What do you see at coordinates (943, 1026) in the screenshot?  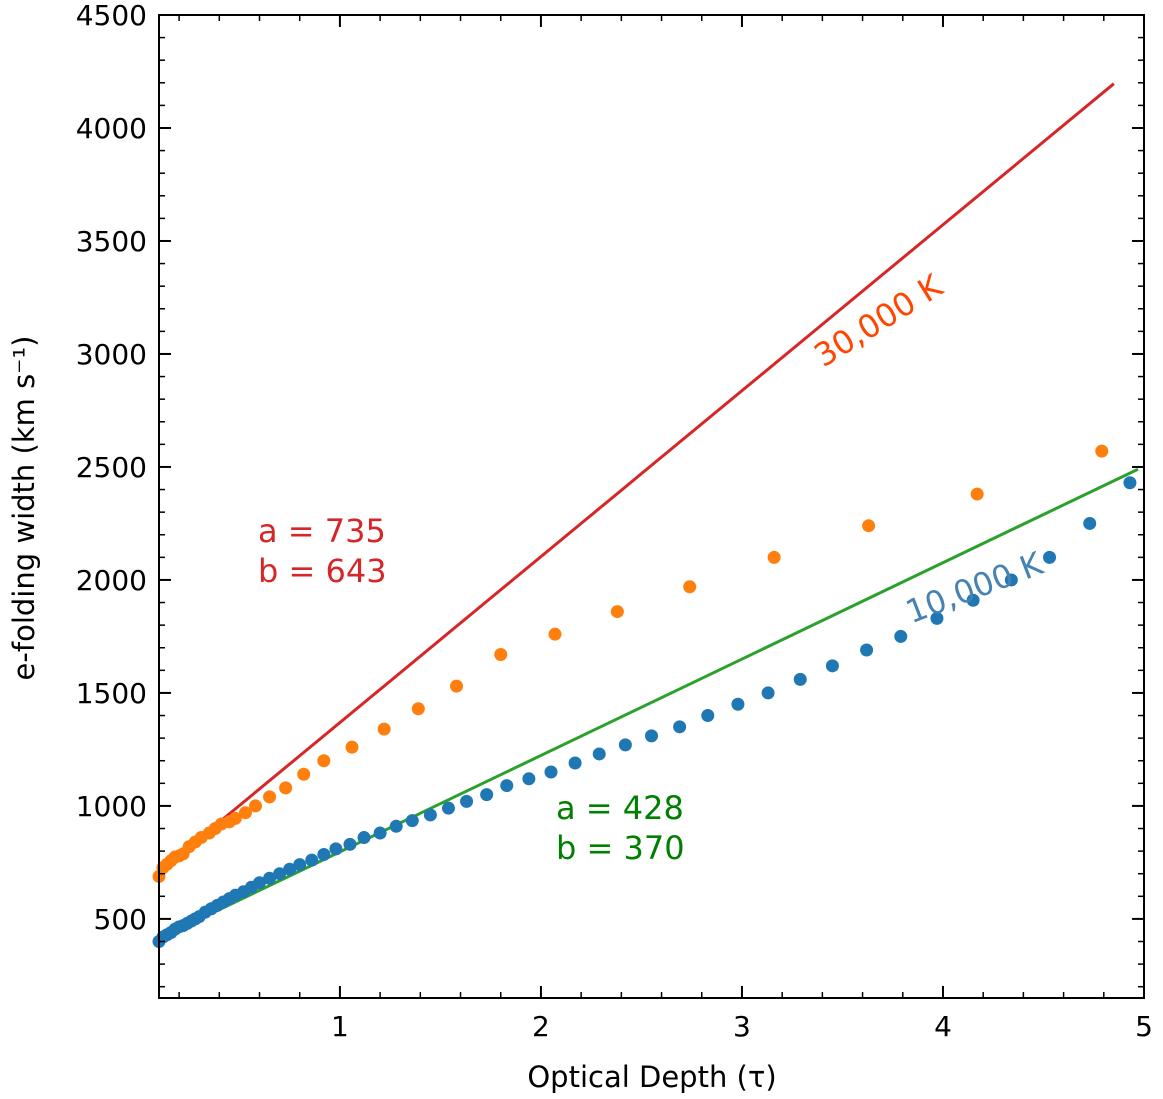 I see `x-tick-label: 4` at bounding box center [943, 1026].